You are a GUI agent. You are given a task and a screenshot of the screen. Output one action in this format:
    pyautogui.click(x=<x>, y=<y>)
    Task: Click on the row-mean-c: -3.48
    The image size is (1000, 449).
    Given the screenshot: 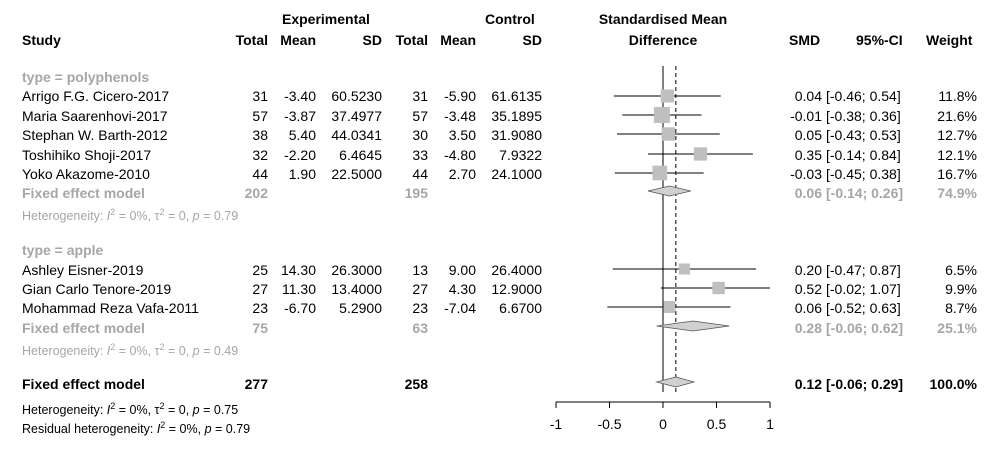 What is the action you would take?
    pyautogui.click(x=460, y=116)
    